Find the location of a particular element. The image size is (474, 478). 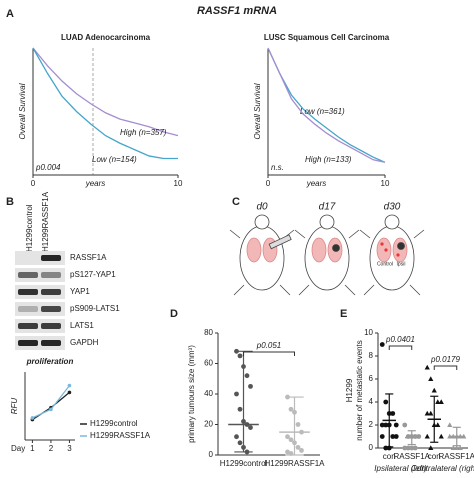

legend-label: H1299control is located at coordinates (114, 423).